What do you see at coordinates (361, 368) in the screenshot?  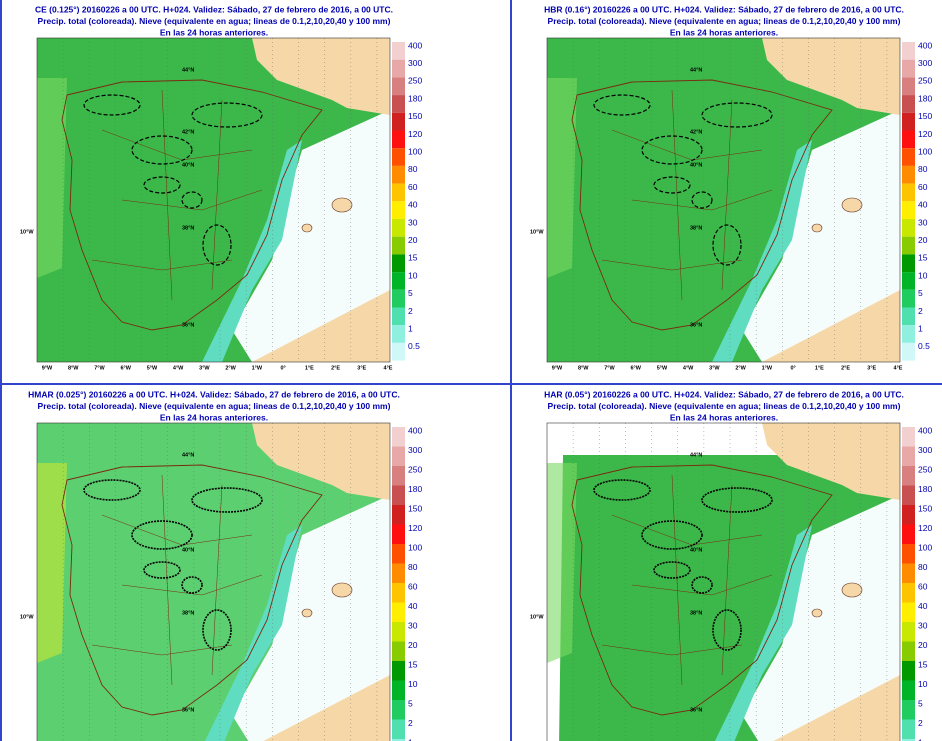 I see `lon-label: 3°E` at bounding box center [361, 368].